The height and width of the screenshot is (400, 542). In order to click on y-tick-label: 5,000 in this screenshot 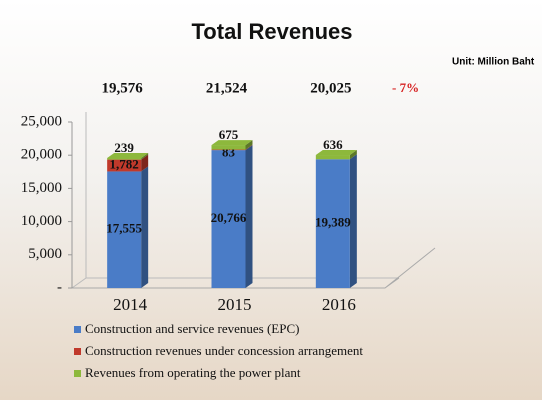, I will do `click(45, 254)`.